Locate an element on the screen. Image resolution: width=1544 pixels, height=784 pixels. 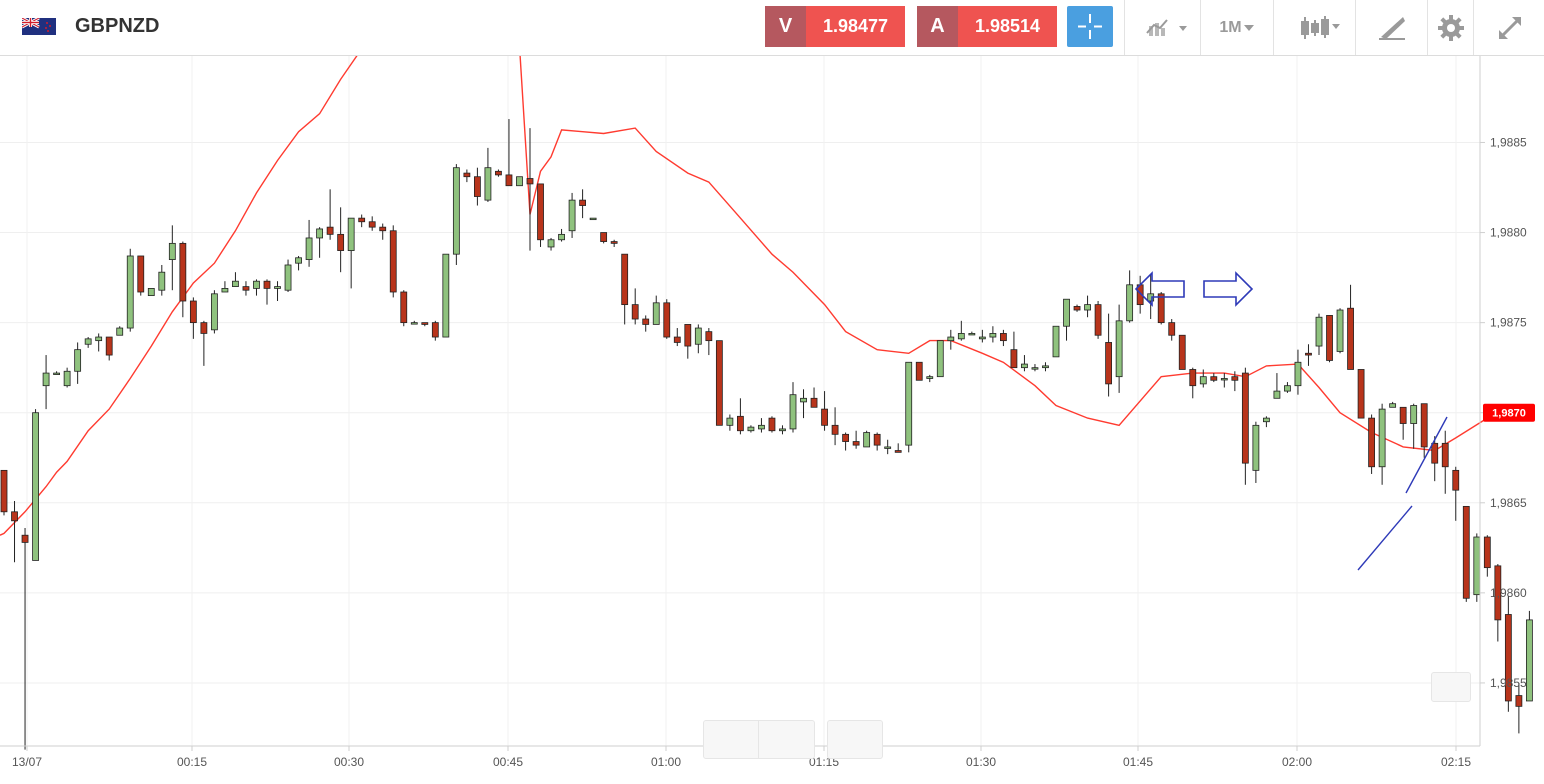
reset-view-button is located at coordinates (855, 739).